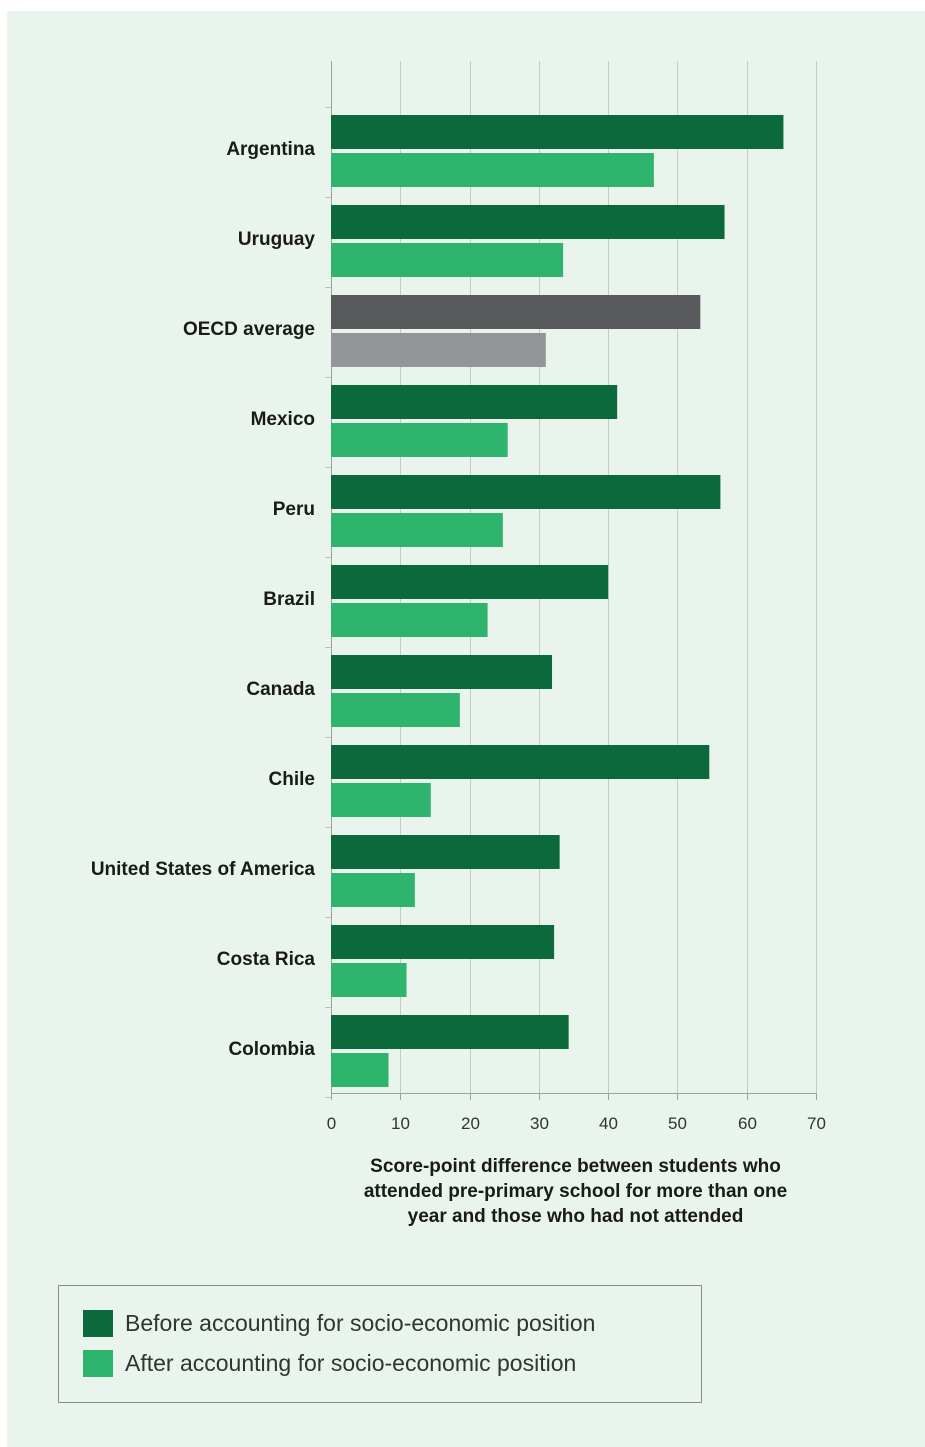  What do you see at coordinates (575, 1216) in the screenshot?
I see `x-axis-title-line-3: year and those who had not attended` at bounding box center [575, 1216].